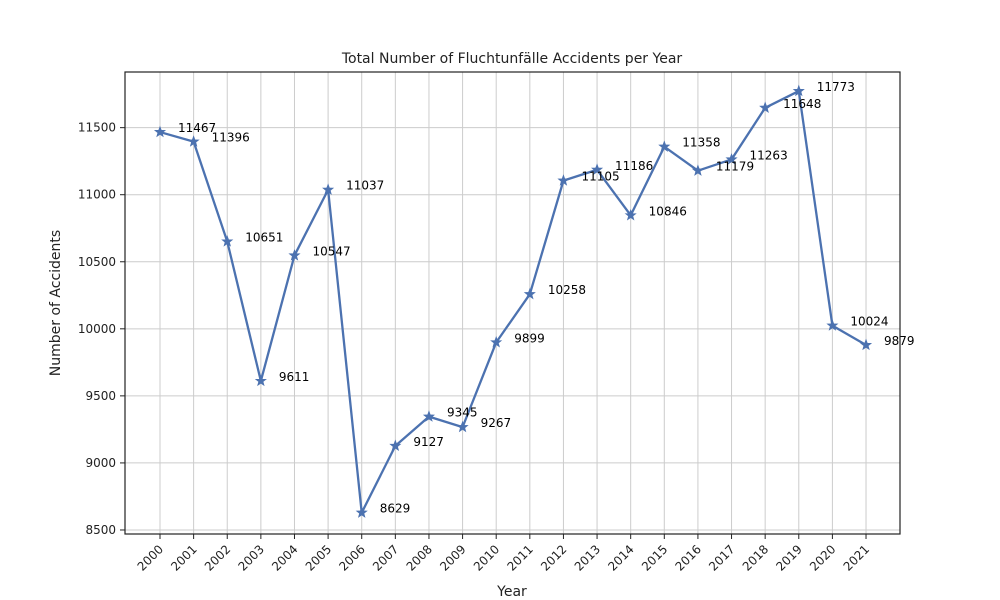 The height and width of the screenshot is (600, 1000). What do you see at coordinates (365, 186) in the screenshot?
I see `data-label: 11037` at bounding box center [365, 186].